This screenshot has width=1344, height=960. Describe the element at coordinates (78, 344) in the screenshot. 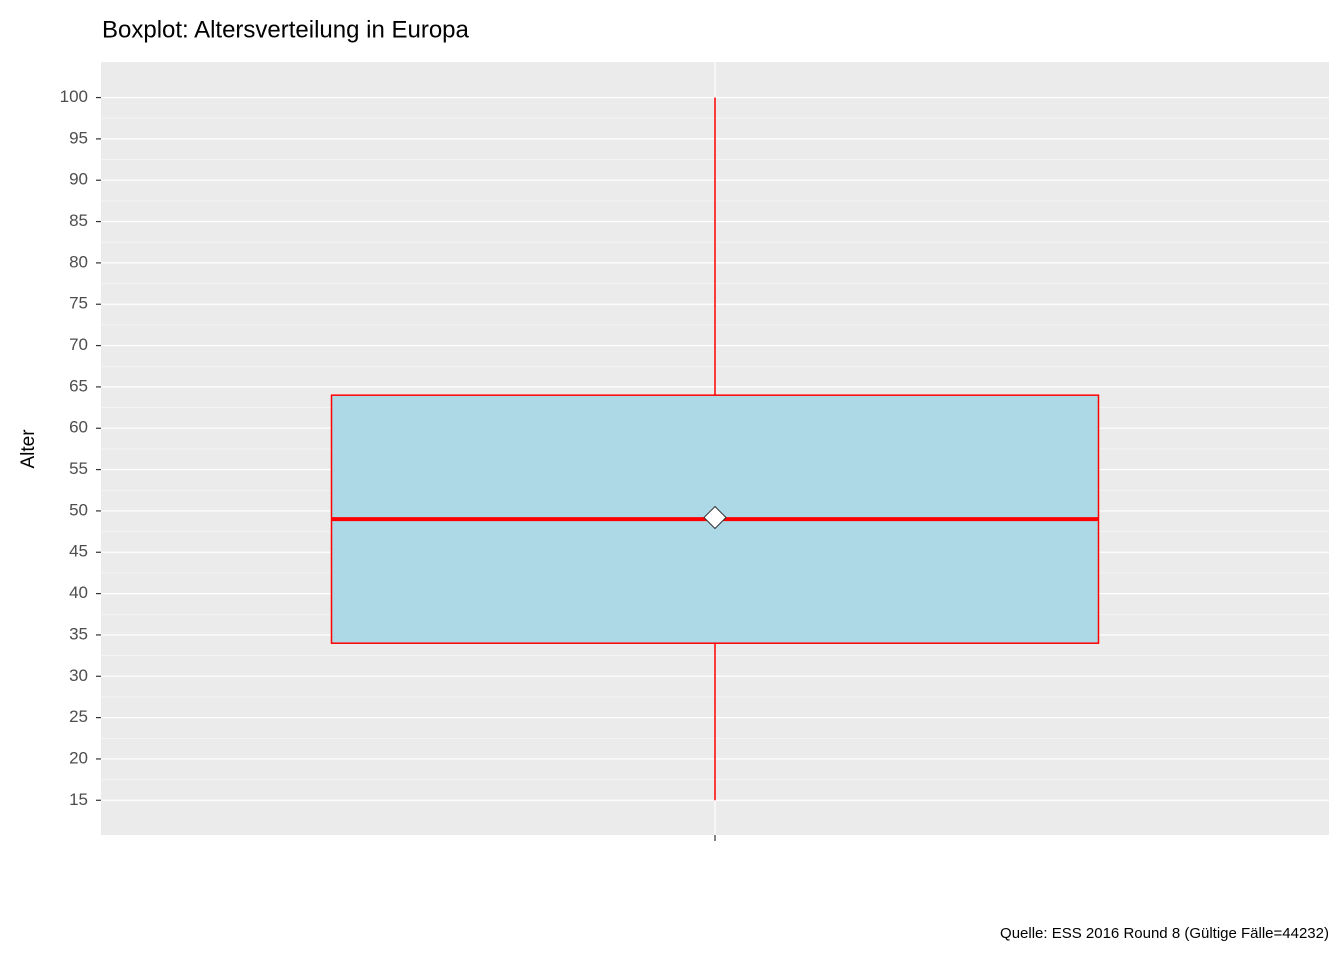

I see `y-tick-label: 70` at that location.